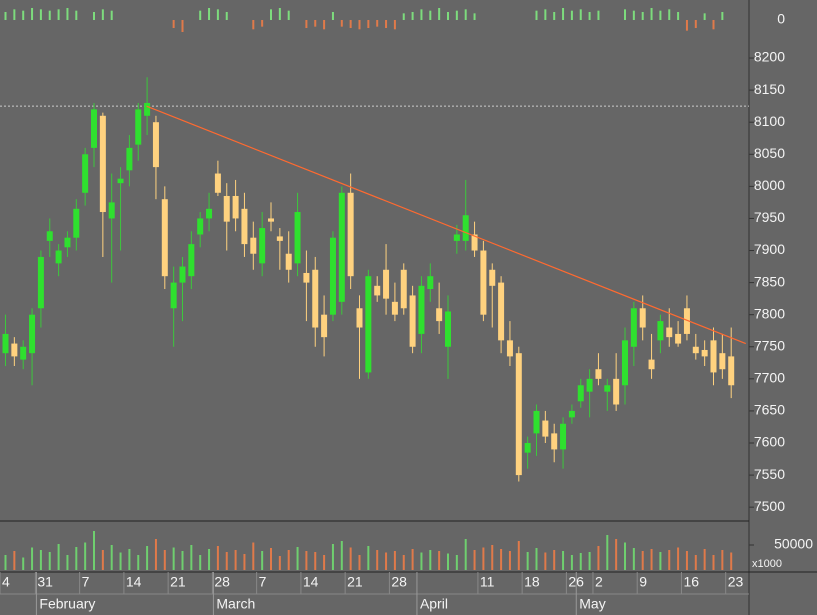 The width and height of the screenshot is (817, 615). I want to click on x-tick-label: 4, so click(6, 582).